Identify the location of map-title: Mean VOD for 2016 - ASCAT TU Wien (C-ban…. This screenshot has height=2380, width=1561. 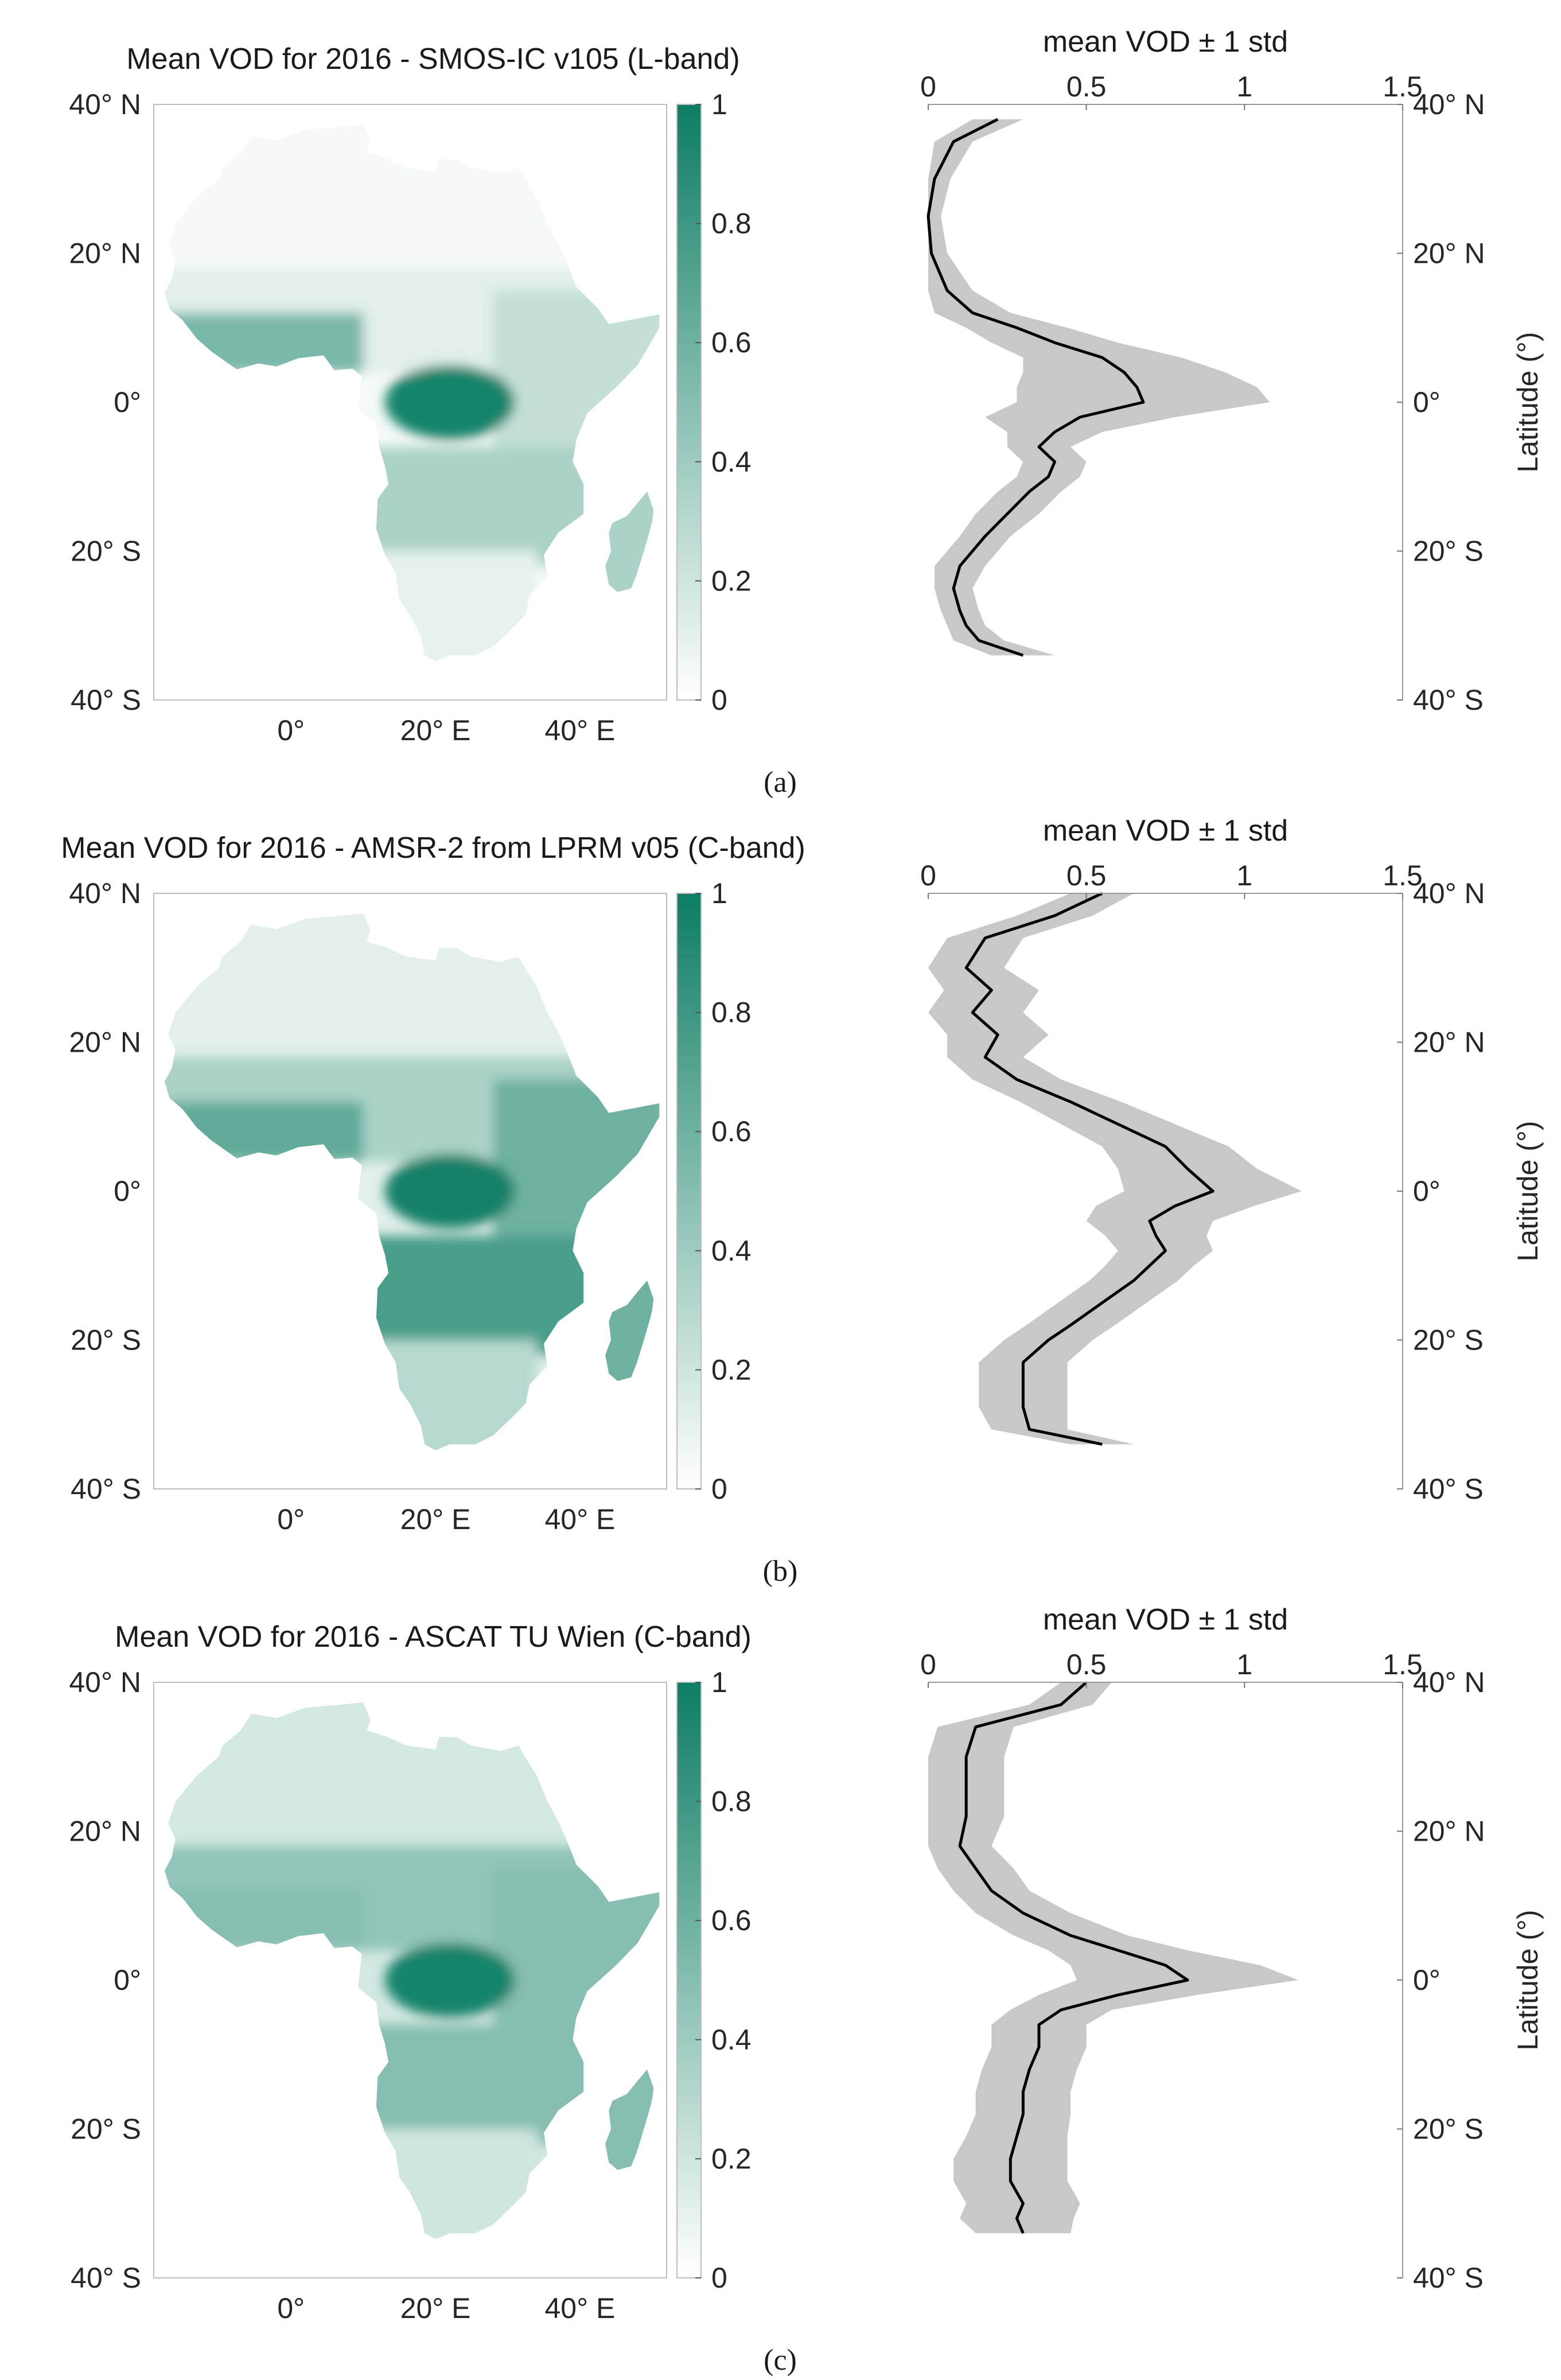
(434, 1637).